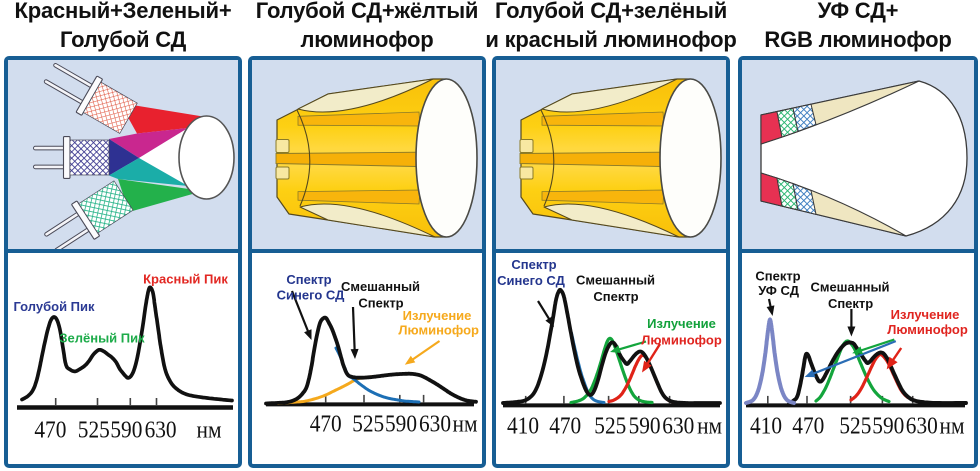 This screenshot has height=471, width=980. Describe the element at coordinates (185, 279) in the screenshot. I see `svg-text: Красный Пик` at that location.